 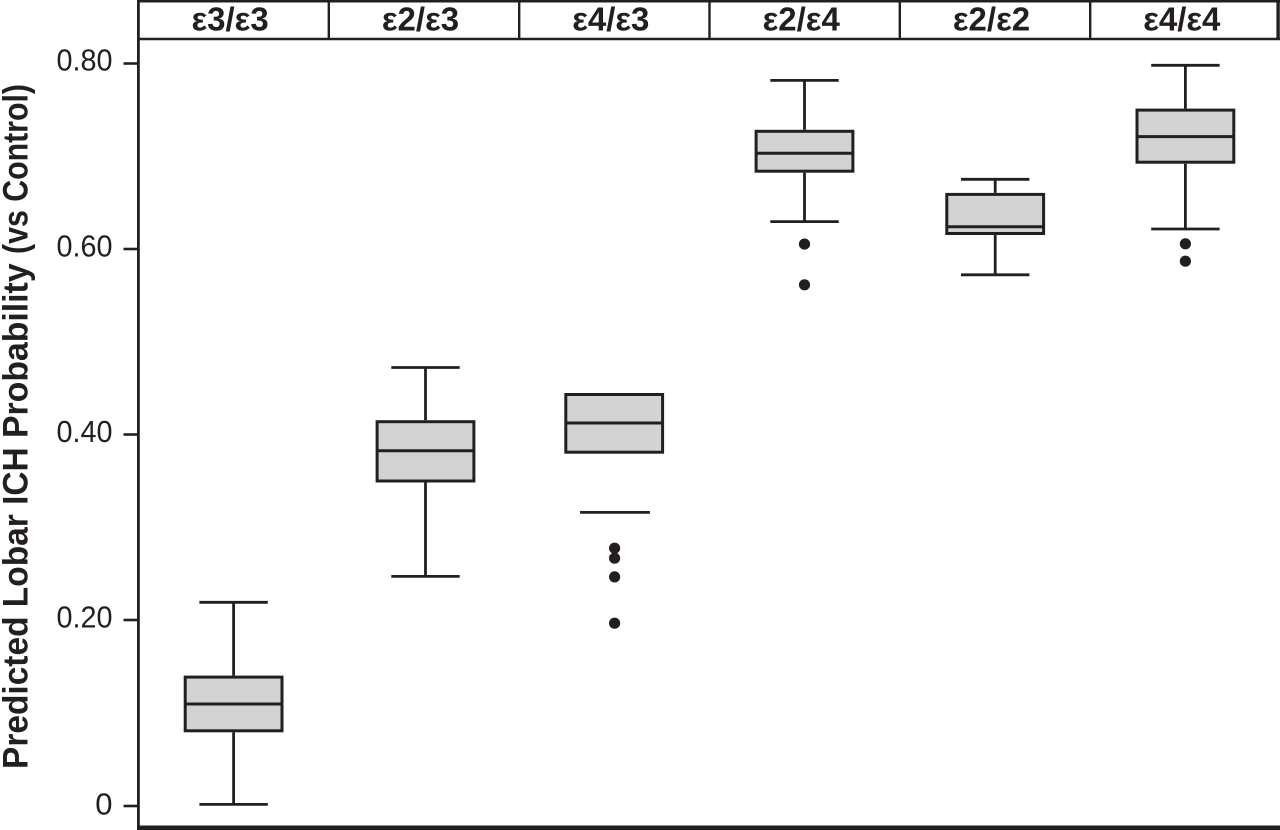 What do you see at coordinates (85, 617) in the screenshot?
I see `svg-text: 0.20` at bounding box center [85, 617].